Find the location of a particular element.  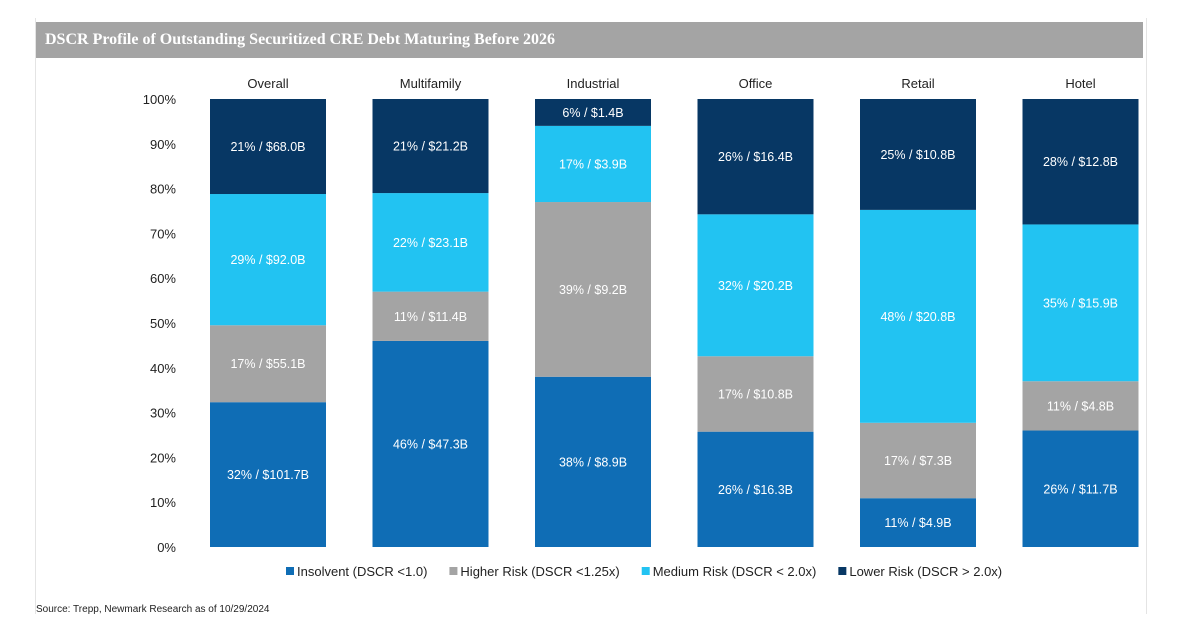

data-label: 21% / $68.0B is located at coordinates (267, 147).